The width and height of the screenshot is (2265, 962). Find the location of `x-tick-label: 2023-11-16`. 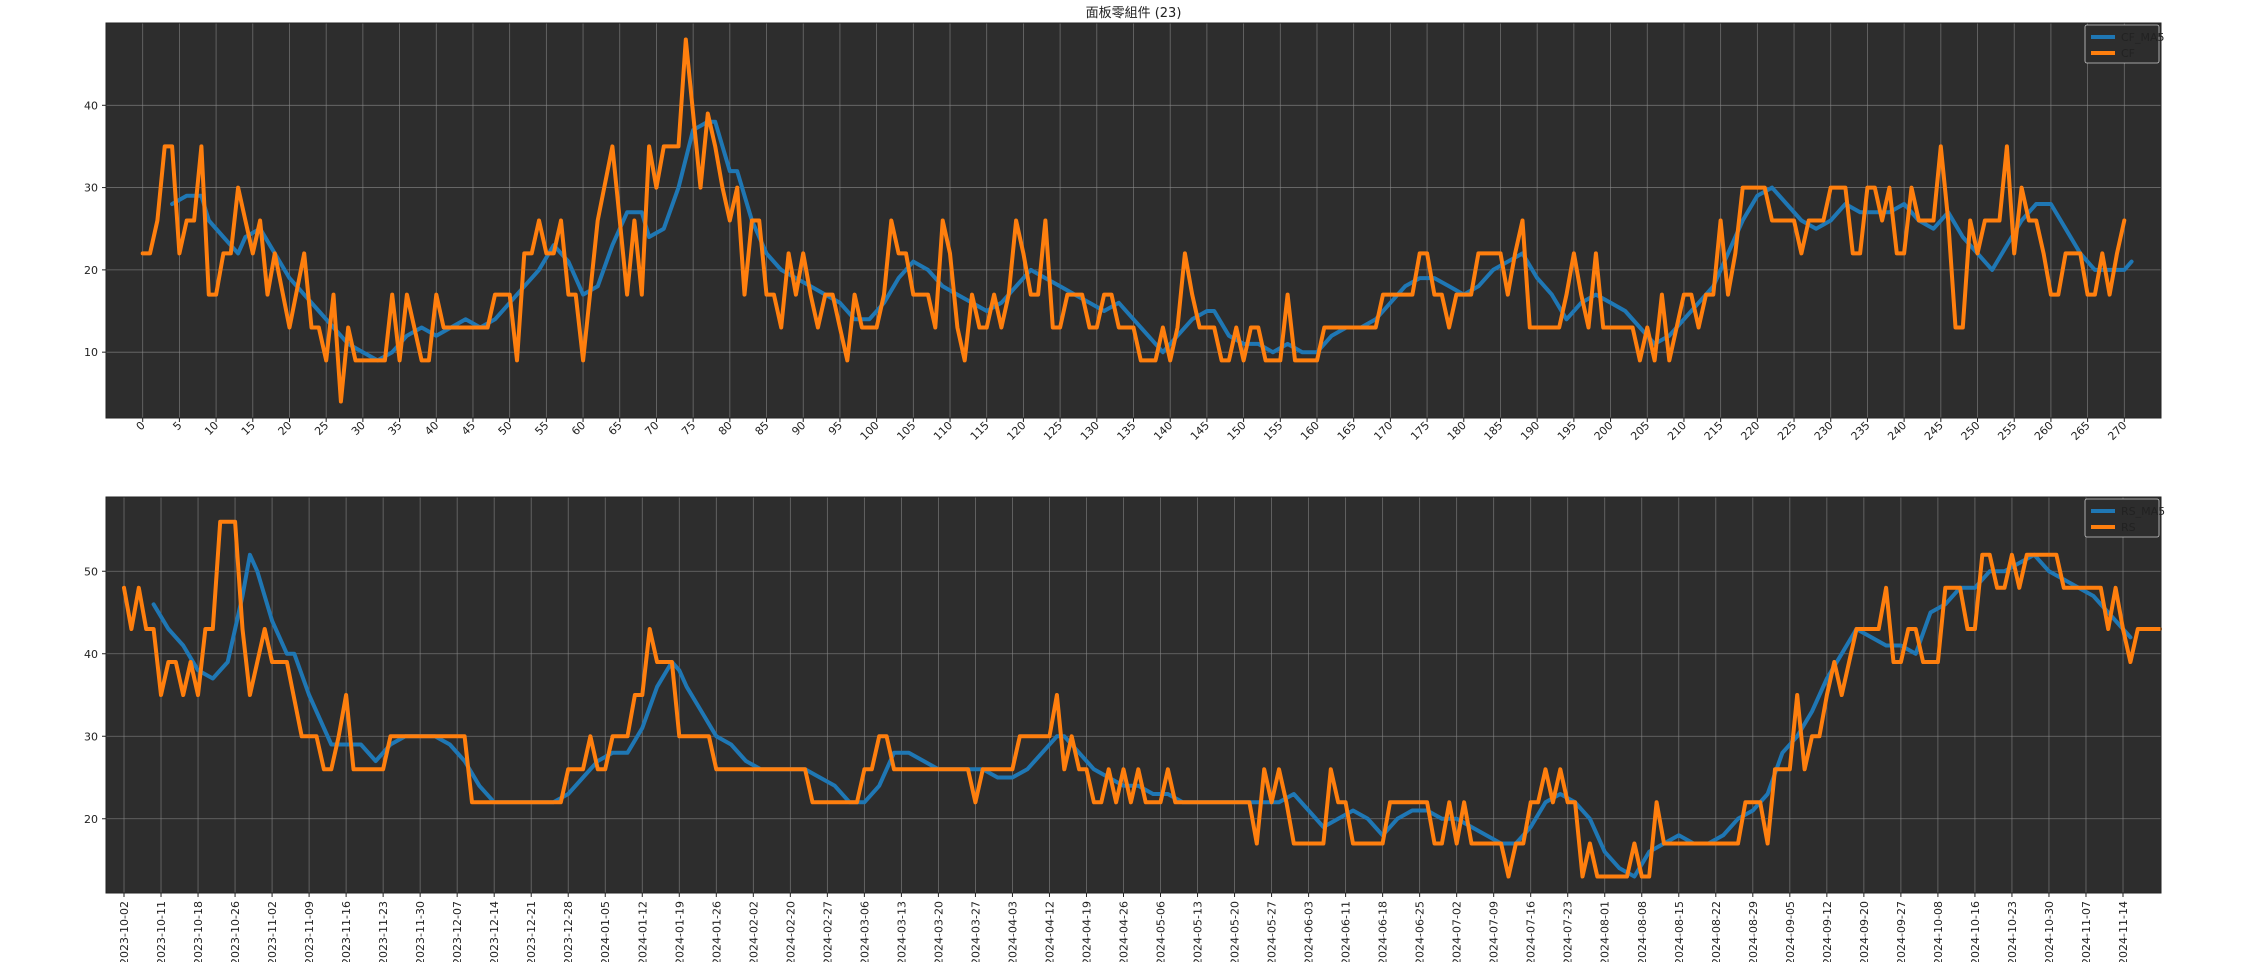

x-tick-label: 2023-11-16 is located at coordinates (346, 931).